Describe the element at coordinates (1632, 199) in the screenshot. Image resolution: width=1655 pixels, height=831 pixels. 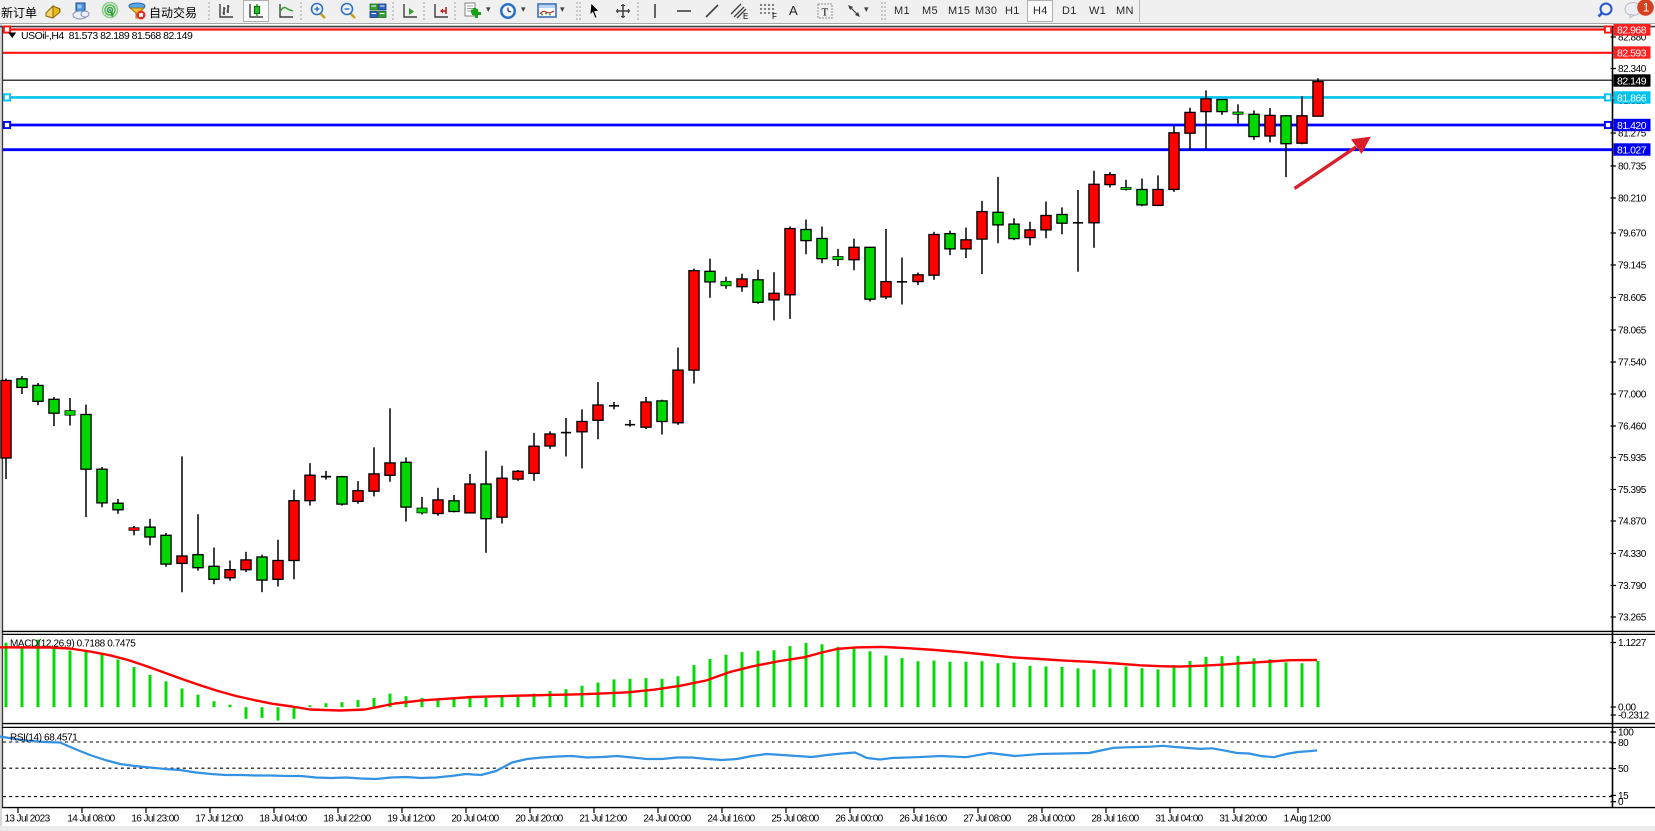
I see `svg-text: 80.210` at that location.